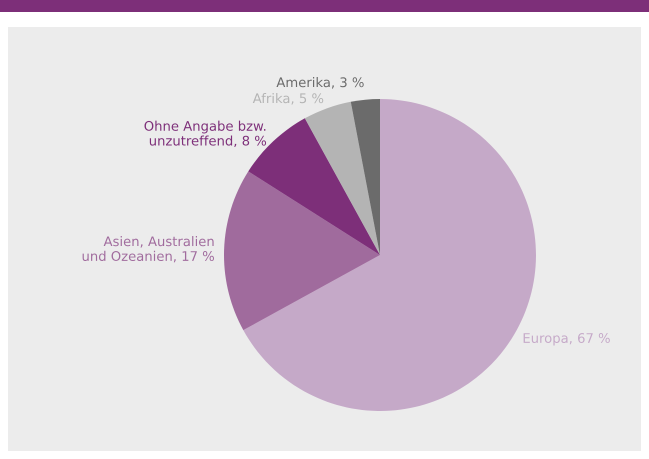 The height and width of the screenshot is (459, 649). I want to click on slice-label: Asien, Australien und Ozeanien, 17 %, so click(148, 249).